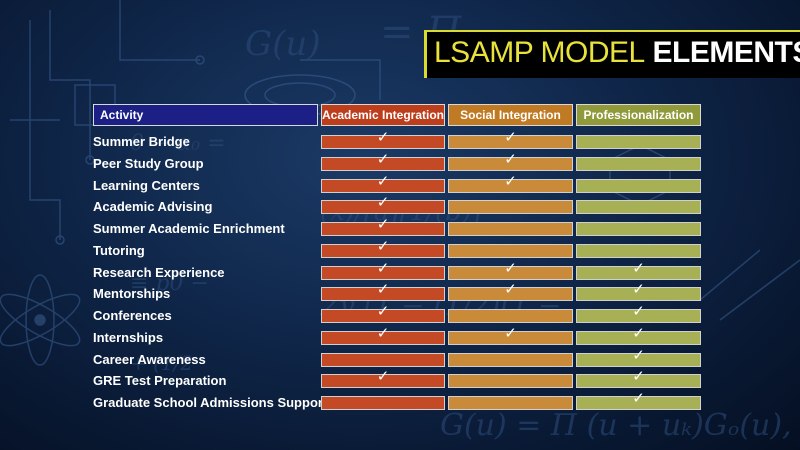 Image resolution: width=800 pixels, height=450 pixels. Describe the element at coordinates (119, 250) in the screenshot. I see `row-activity-label: Tutoring` at that location.